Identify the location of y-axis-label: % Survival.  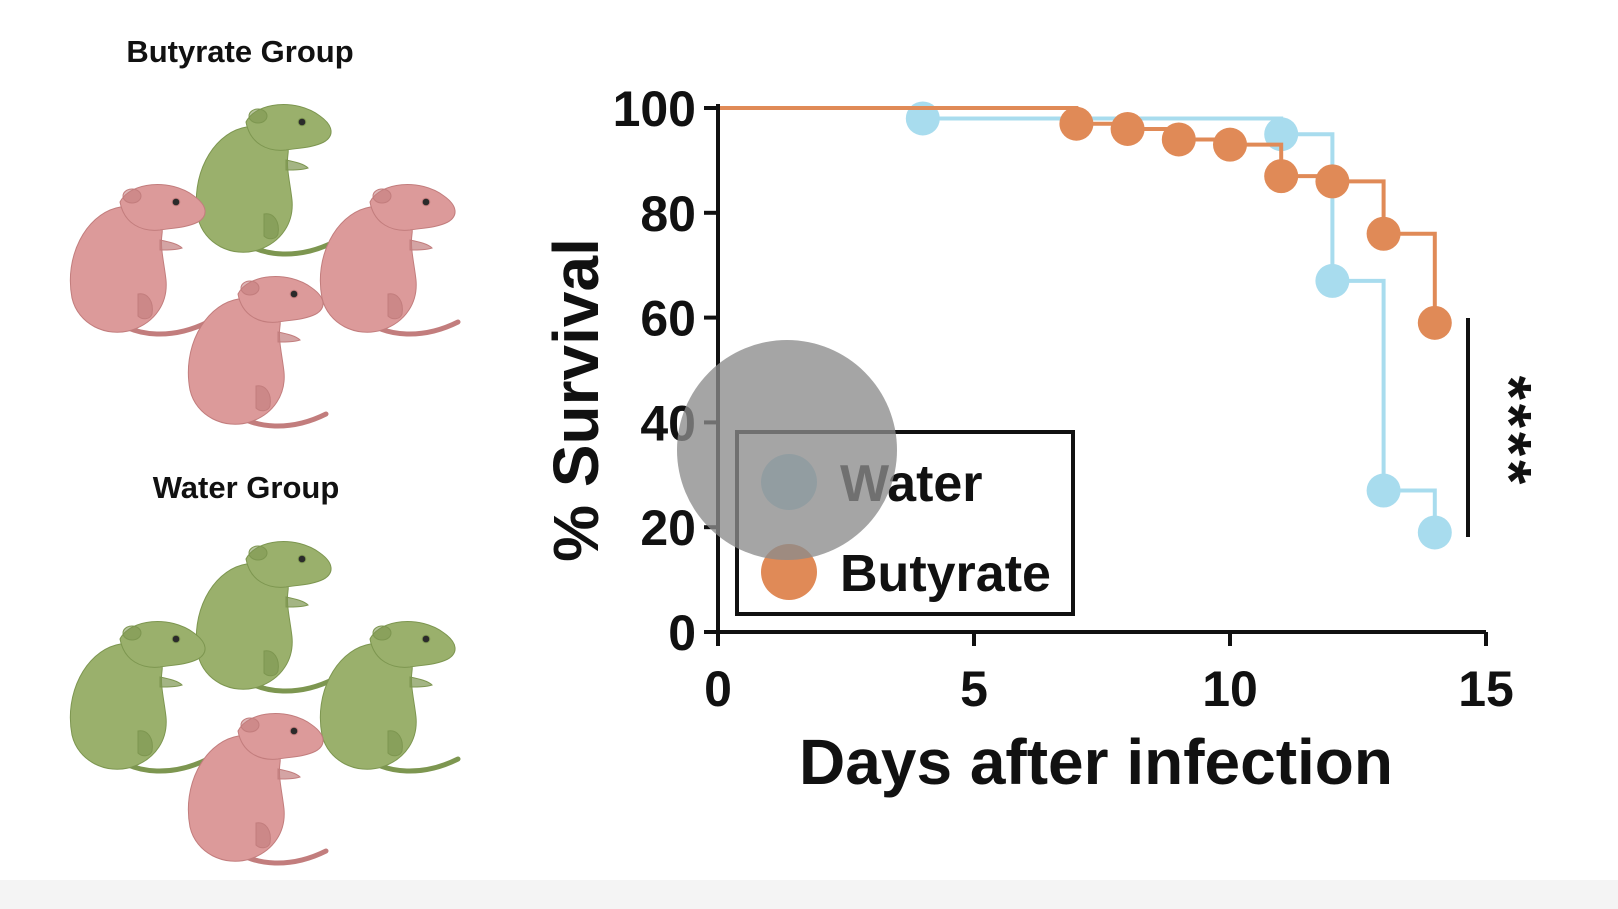
(576, 400).